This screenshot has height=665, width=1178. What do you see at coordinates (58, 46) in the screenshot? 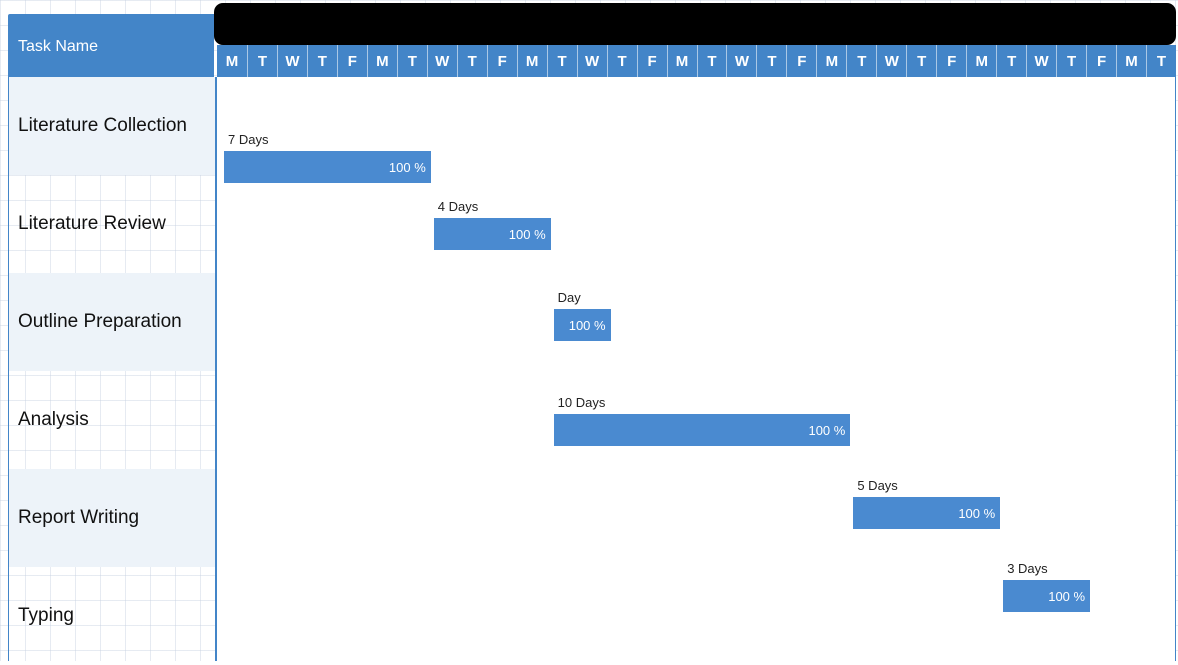
I see `task-name-header-label: Task Name` at bounding box center [58, 46].